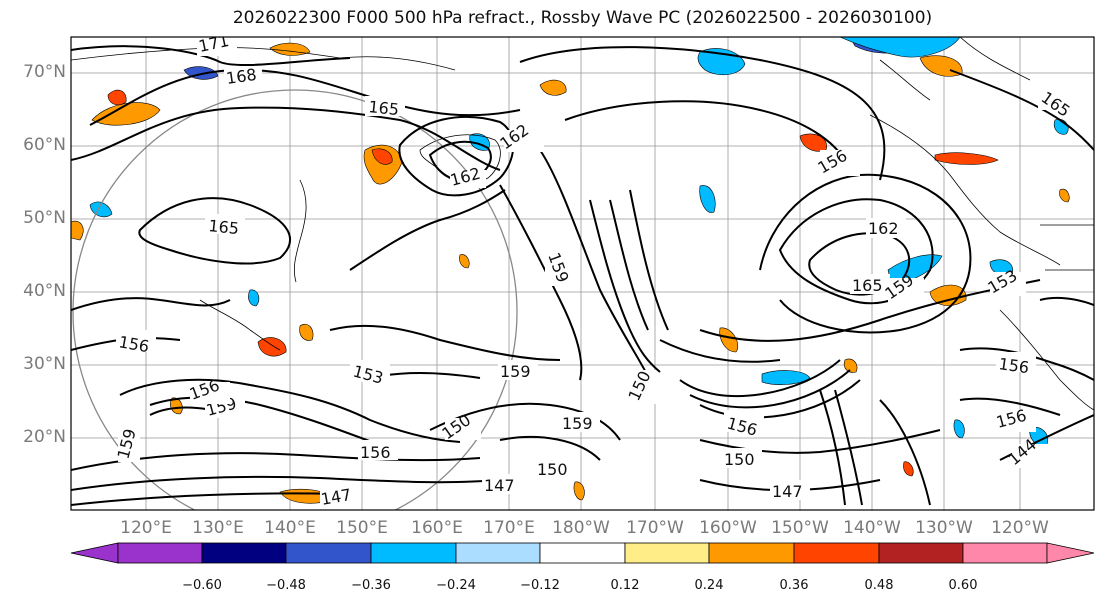 The image size is (1105, 604). I want to click on lon-label: 140°E, so click(290, 528).